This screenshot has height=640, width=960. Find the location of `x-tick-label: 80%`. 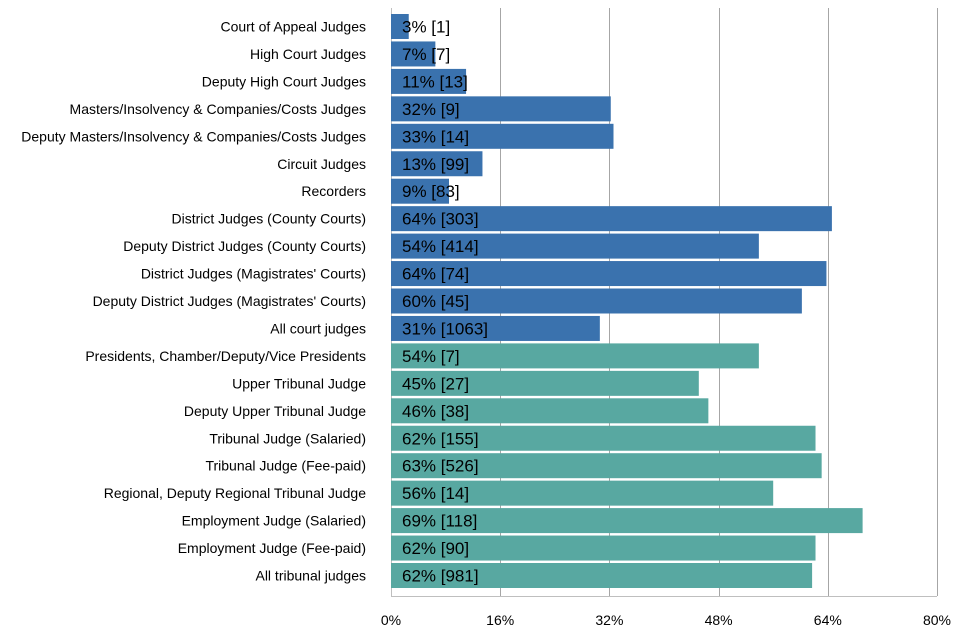

x-tick-label: 80% is located at coordinates (937, 620).